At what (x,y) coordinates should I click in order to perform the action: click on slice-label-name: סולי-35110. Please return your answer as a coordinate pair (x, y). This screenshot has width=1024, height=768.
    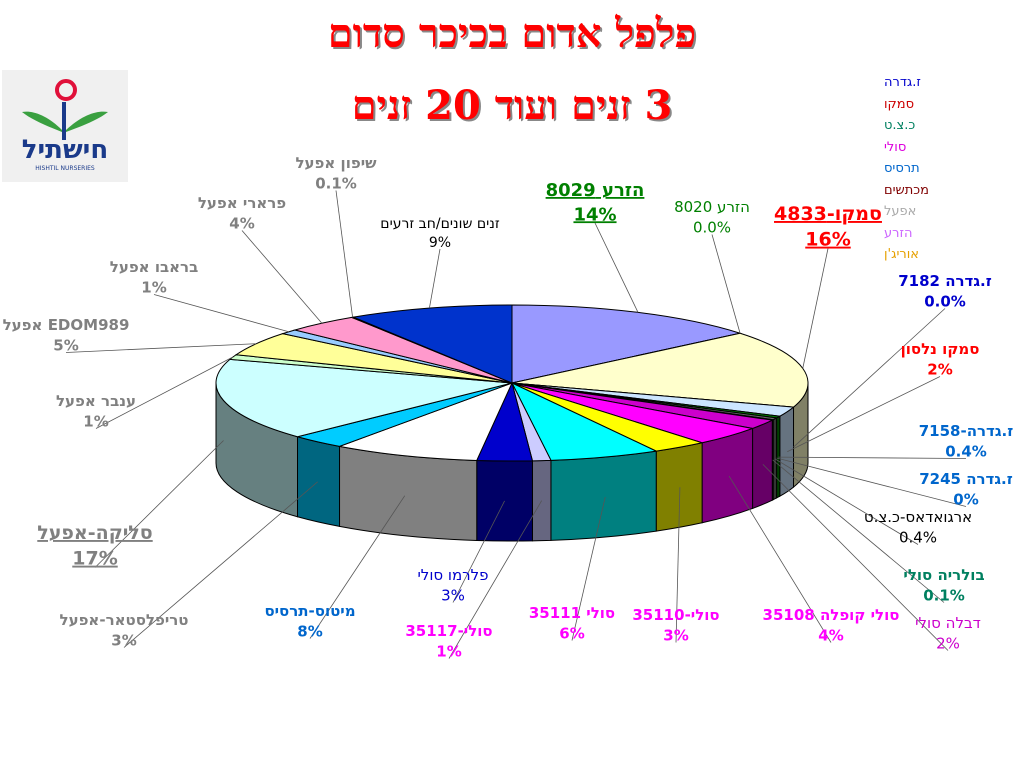
    Looking at the image, I should click on (675, 615).